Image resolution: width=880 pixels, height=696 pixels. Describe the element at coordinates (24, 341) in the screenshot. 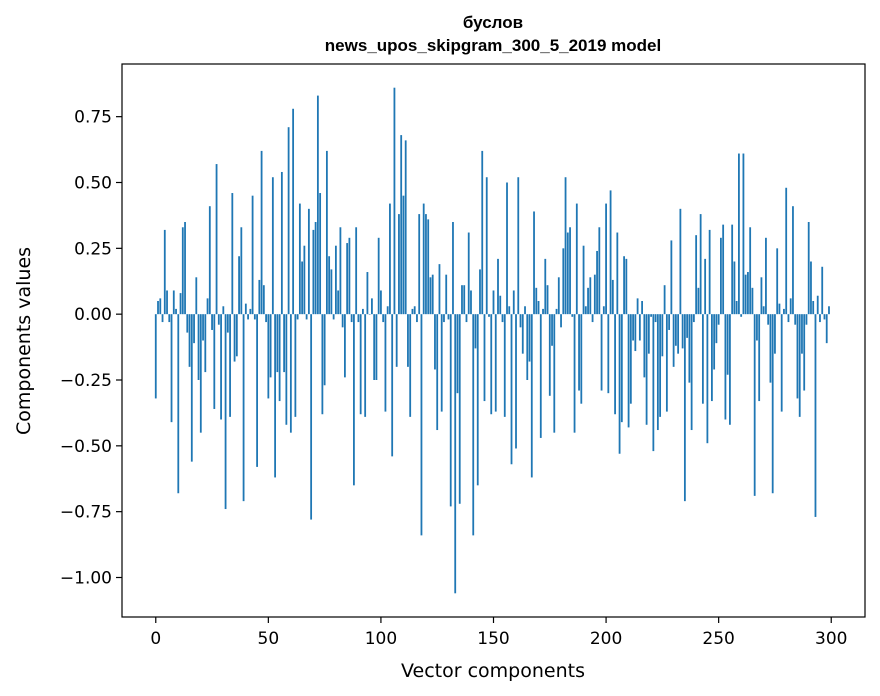

I see `y-axis-label: Components values` at that location.